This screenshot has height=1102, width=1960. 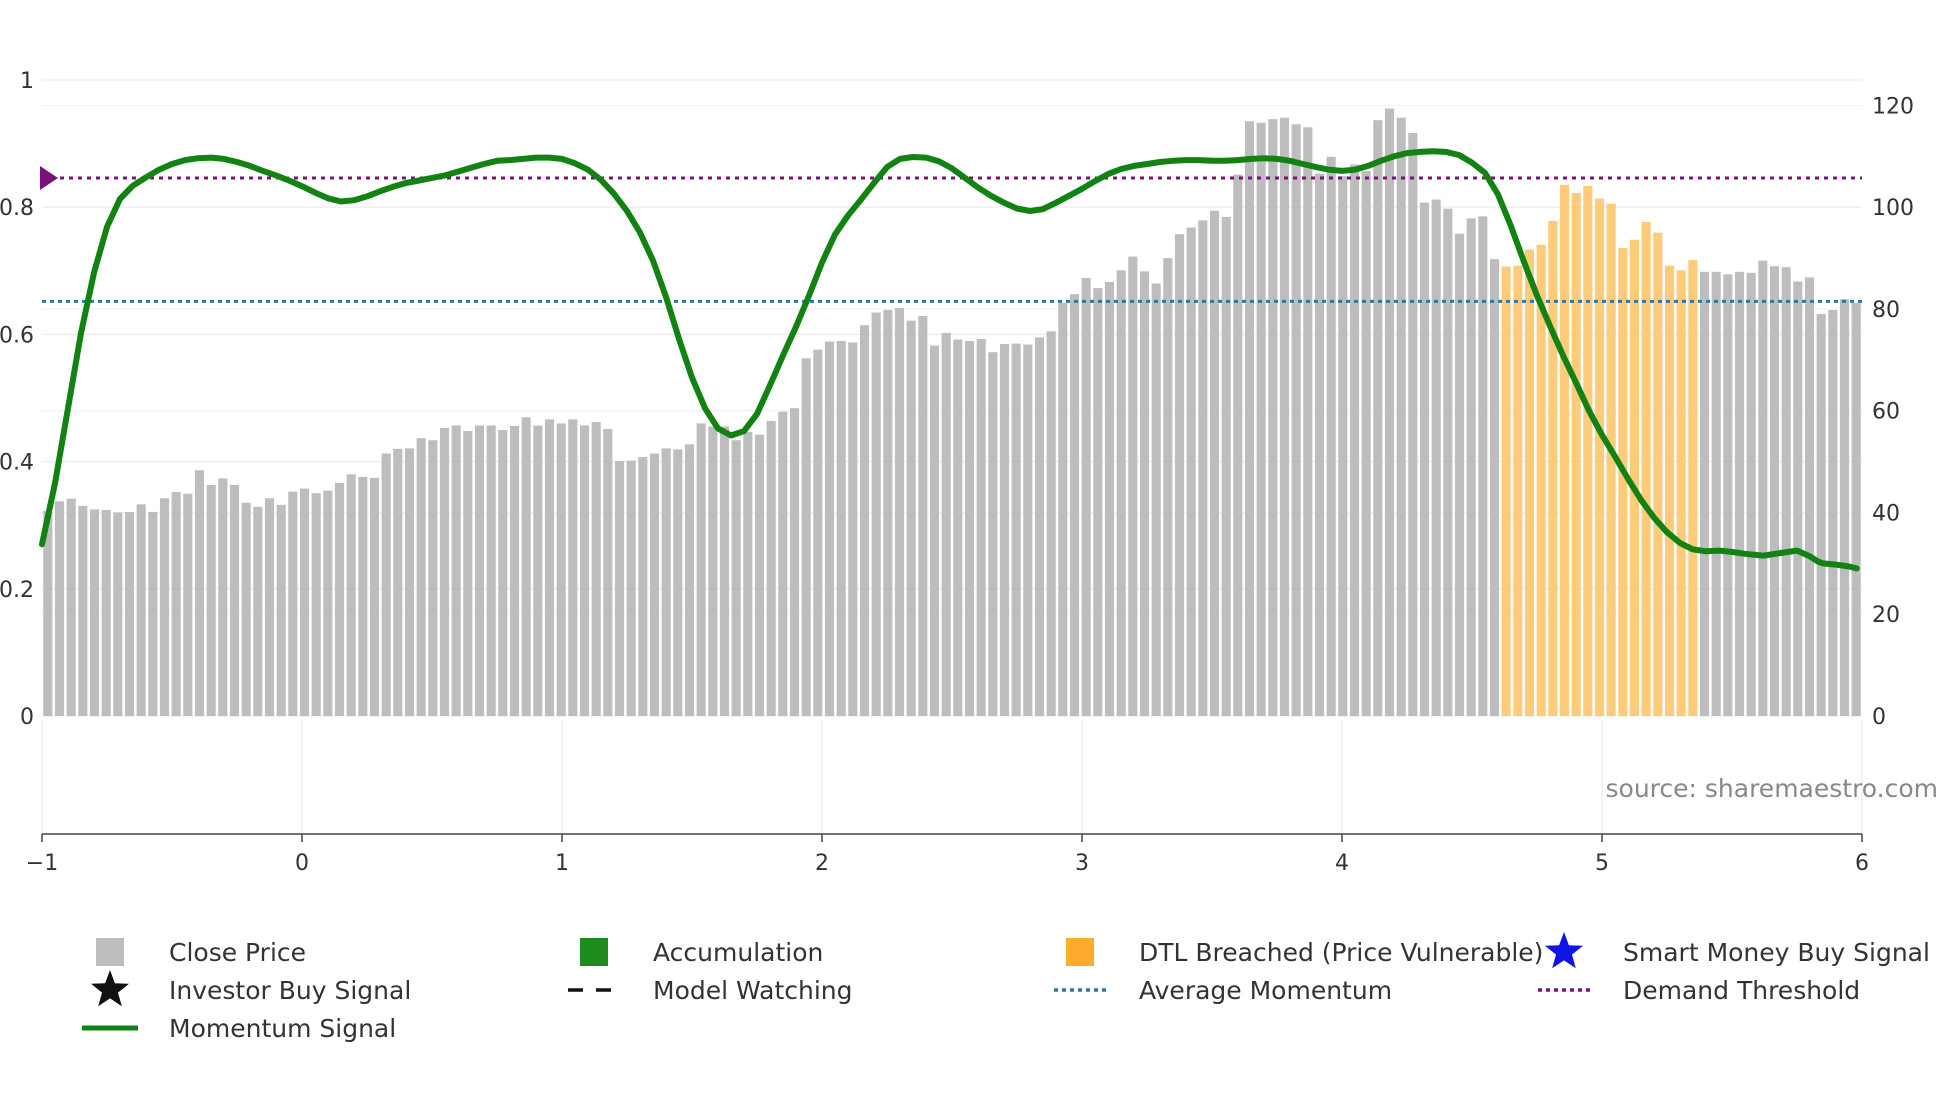 I want to click on legend-label: Accumulation, so click(x=738, y=952).